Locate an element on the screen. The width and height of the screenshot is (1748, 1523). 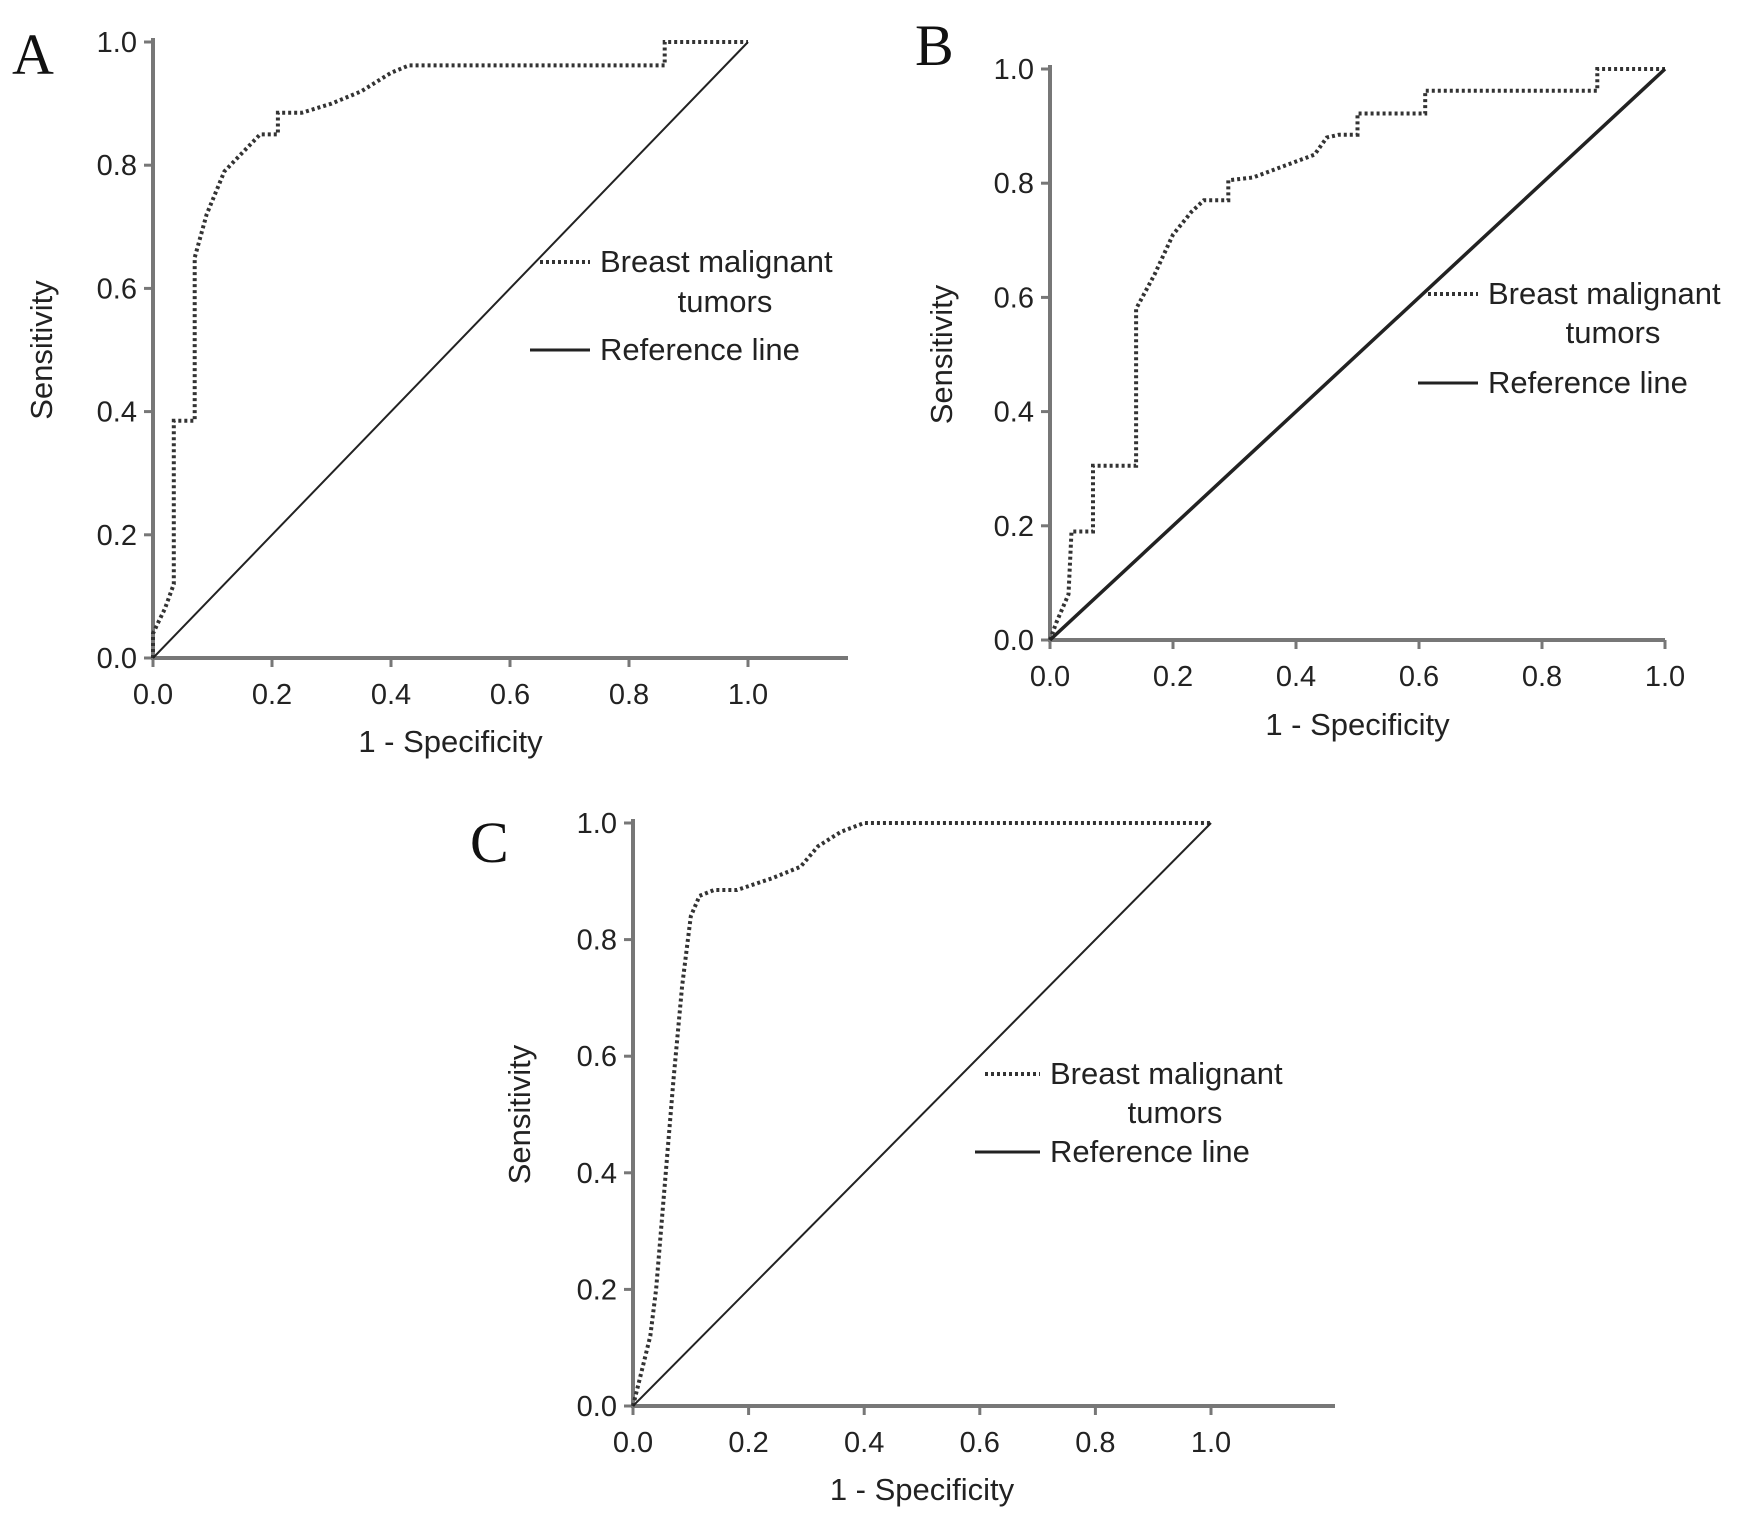
panel-letter: B is located at coordinates (934, 45).